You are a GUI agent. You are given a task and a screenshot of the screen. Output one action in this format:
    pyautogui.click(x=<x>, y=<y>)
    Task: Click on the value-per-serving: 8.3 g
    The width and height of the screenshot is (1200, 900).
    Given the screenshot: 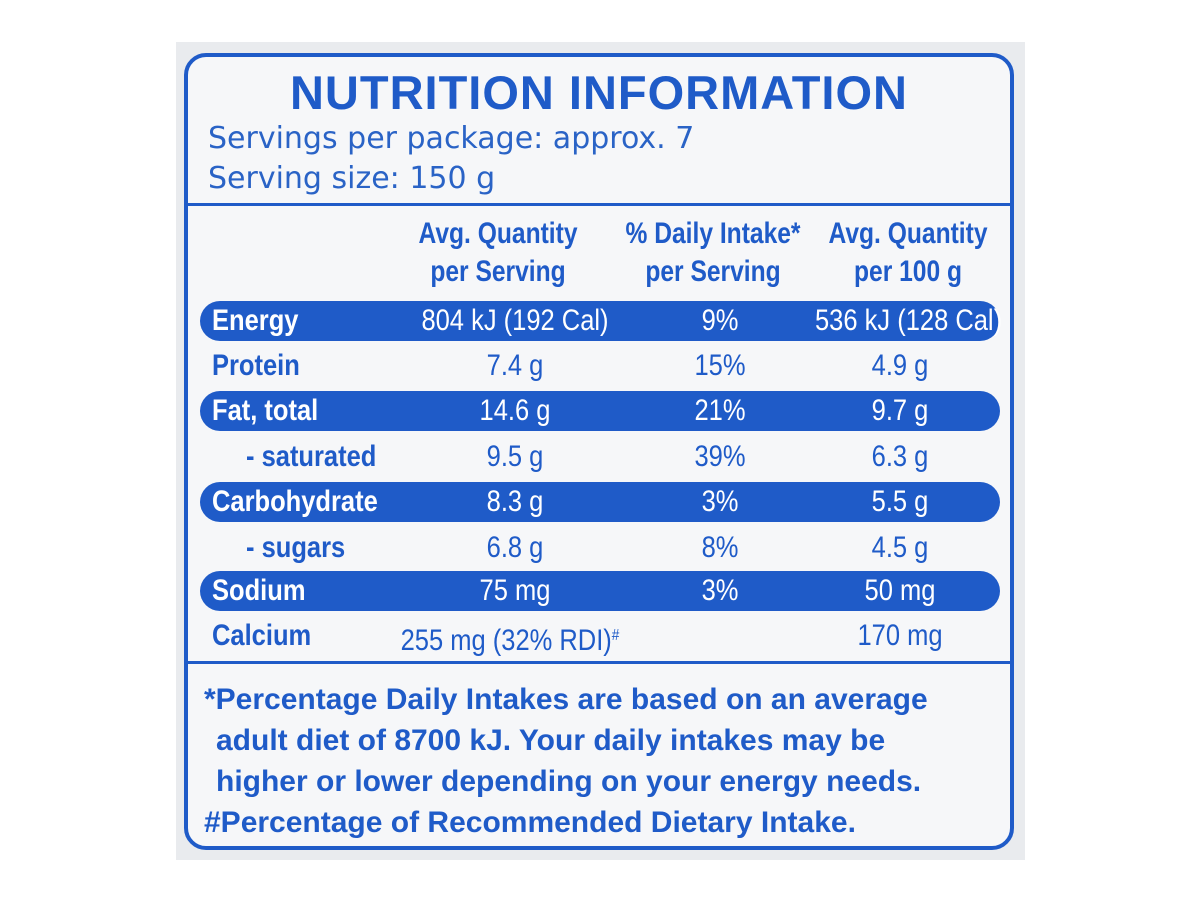 What is the action you would take?
    pyautogui.click(x=515, y=501)
    